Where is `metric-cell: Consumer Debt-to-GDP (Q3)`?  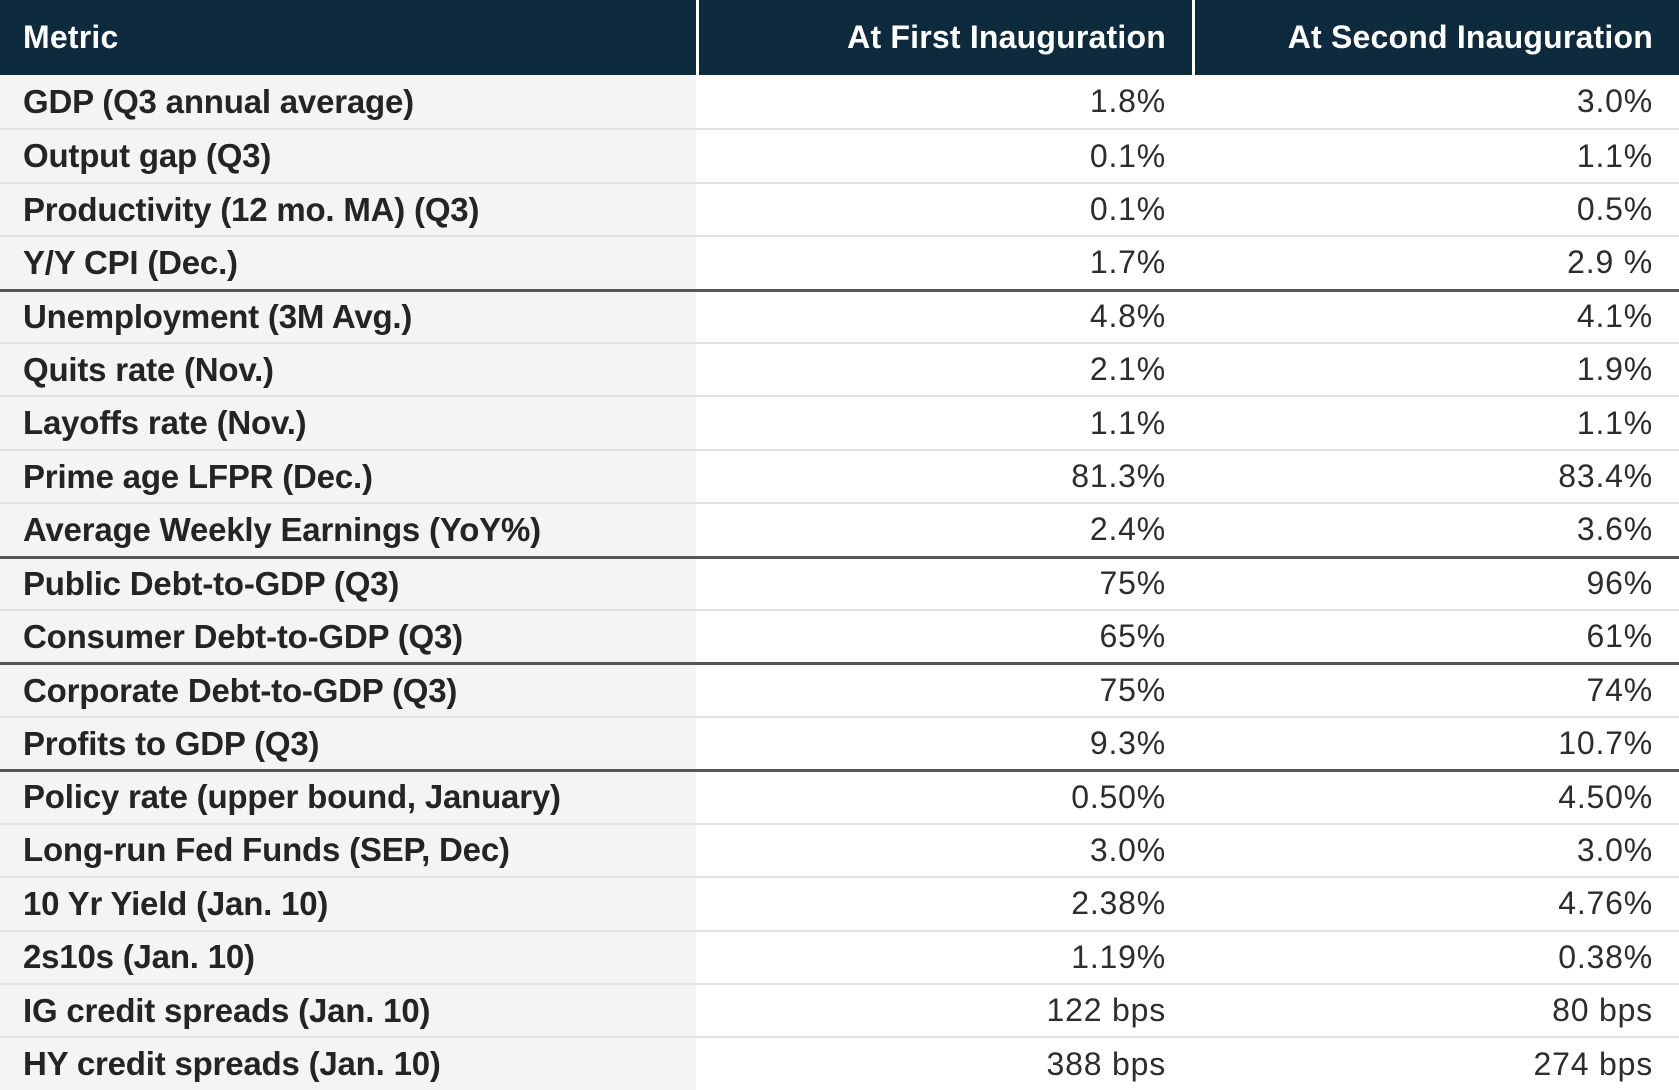 metric-cell: Consumer Debt-to-GDP (Q3) is located at coordinates (348, 637).